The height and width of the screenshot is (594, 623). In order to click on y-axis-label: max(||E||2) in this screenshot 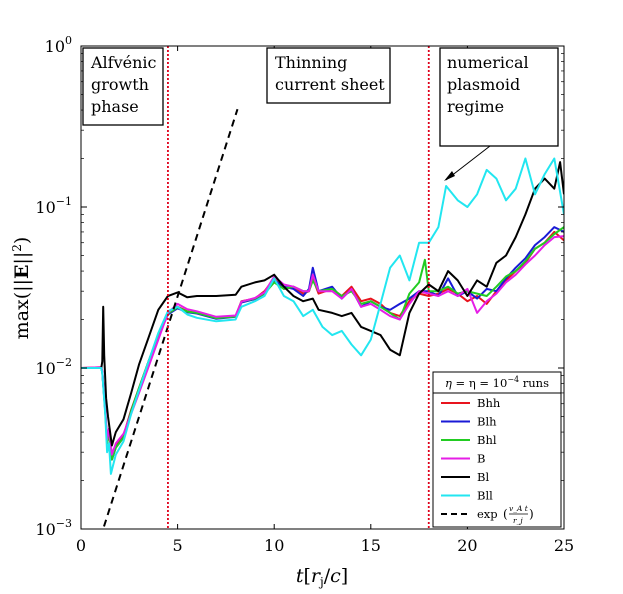, I will do `click(21, 288)`.